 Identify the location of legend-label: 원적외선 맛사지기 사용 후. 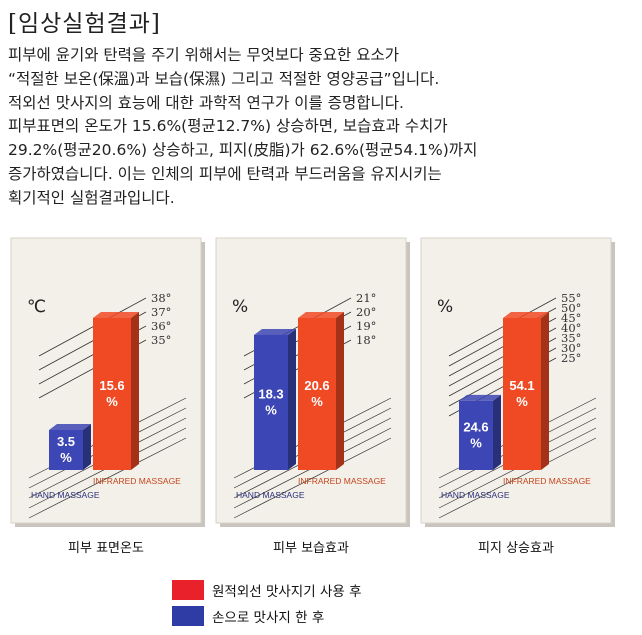
(287, 592).